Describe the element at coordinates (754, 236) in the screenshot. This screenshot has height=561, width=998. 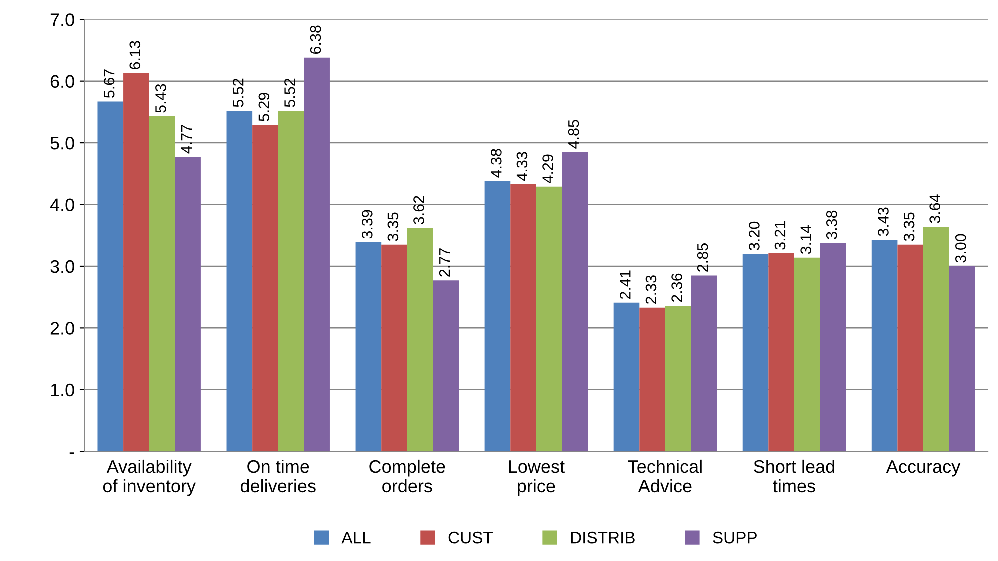
I see `data-label: 3.20` at that location.